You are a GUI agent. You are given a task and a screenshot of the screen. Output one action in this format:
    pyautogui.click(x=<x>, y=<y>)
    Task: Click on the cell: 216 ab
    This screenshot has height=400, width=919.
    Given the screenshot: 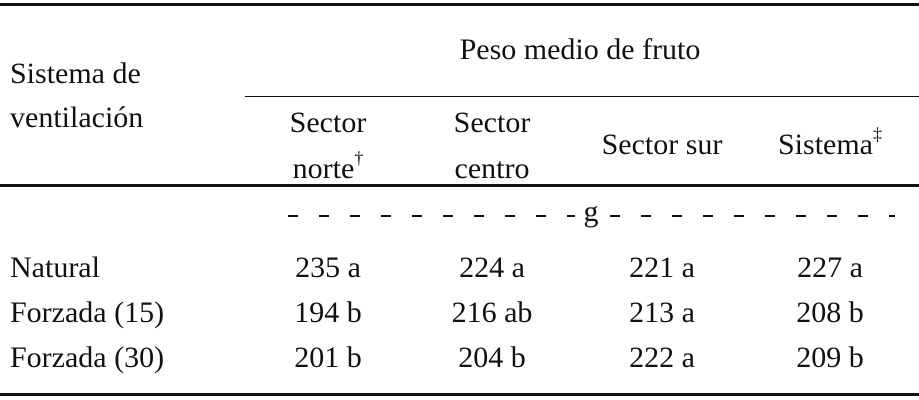 What is the action you would take?
    pyautogui.click(x=492, y=312)
    